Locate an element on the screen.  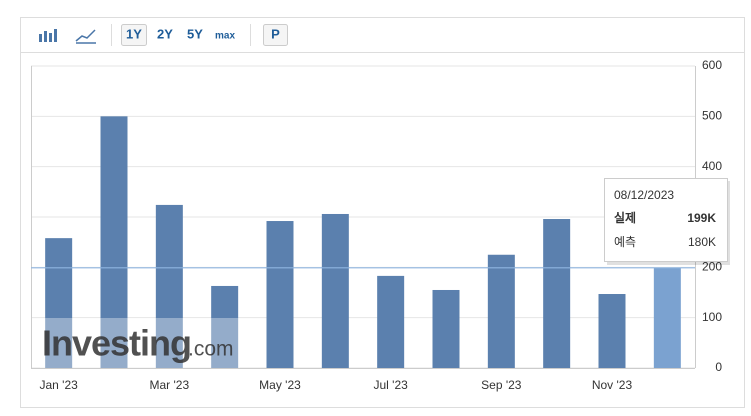
p-button-box is located at coordinates (275, 35).